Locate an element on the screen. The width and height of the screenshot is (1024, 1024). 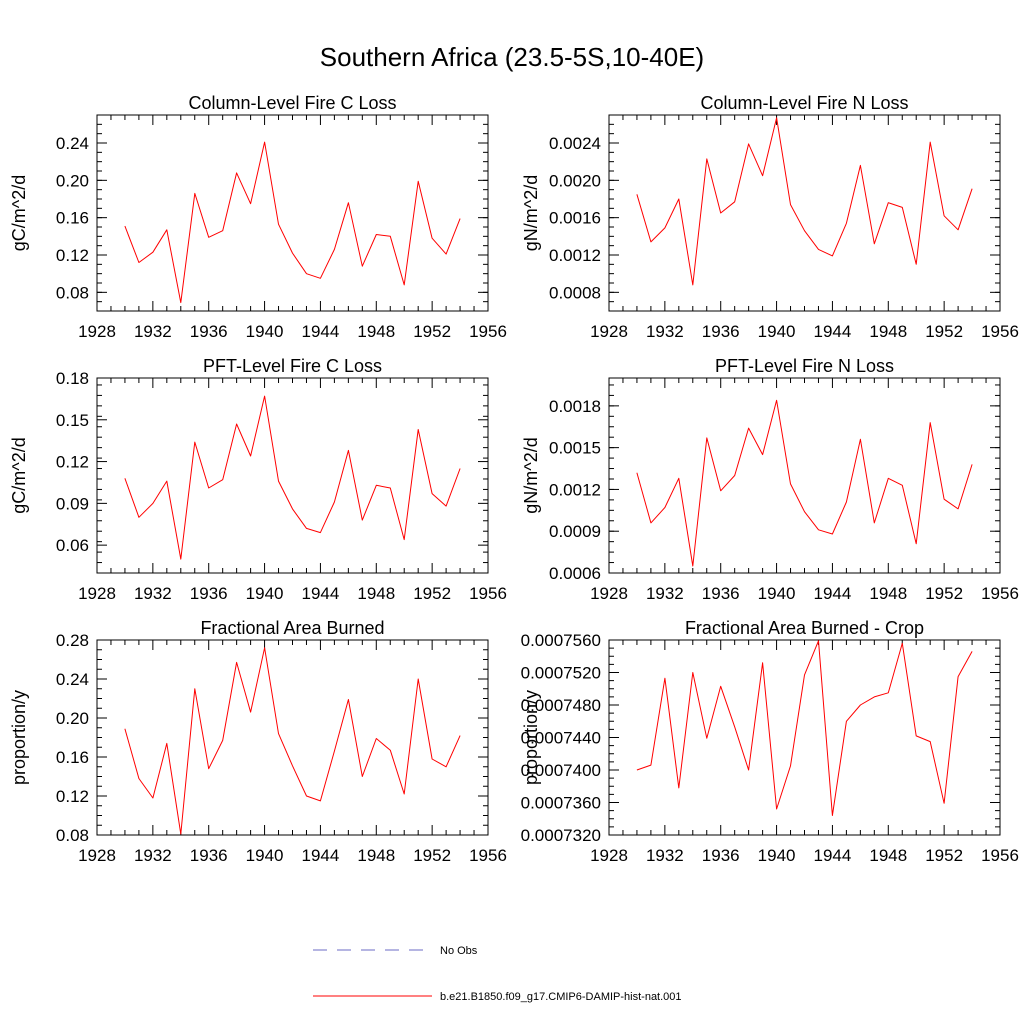
y-tick-label: 0.0015 is located at coordinates (575, 448).